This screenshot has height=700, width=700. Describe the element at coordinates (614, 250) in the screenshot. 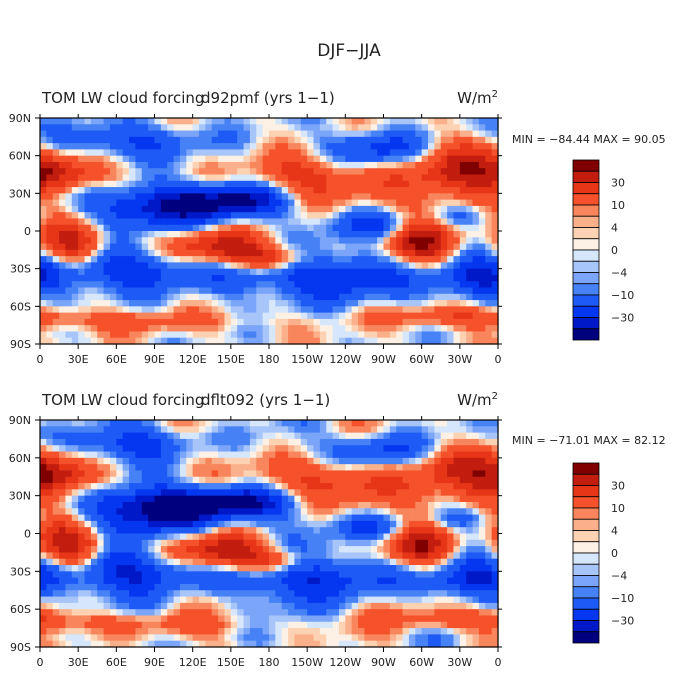

I see `colorbar-label: 0` at that location.